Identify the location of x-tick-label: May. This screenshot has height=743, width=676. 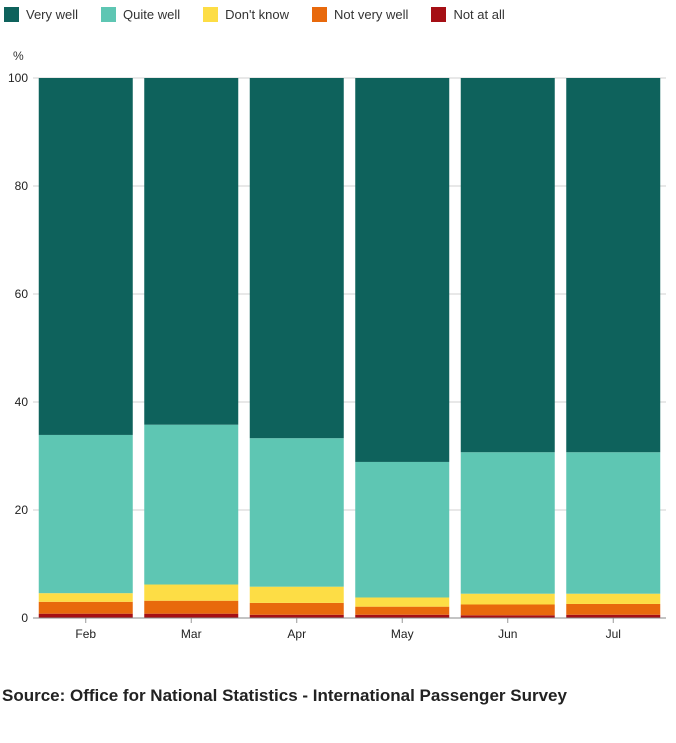
(402, 634).